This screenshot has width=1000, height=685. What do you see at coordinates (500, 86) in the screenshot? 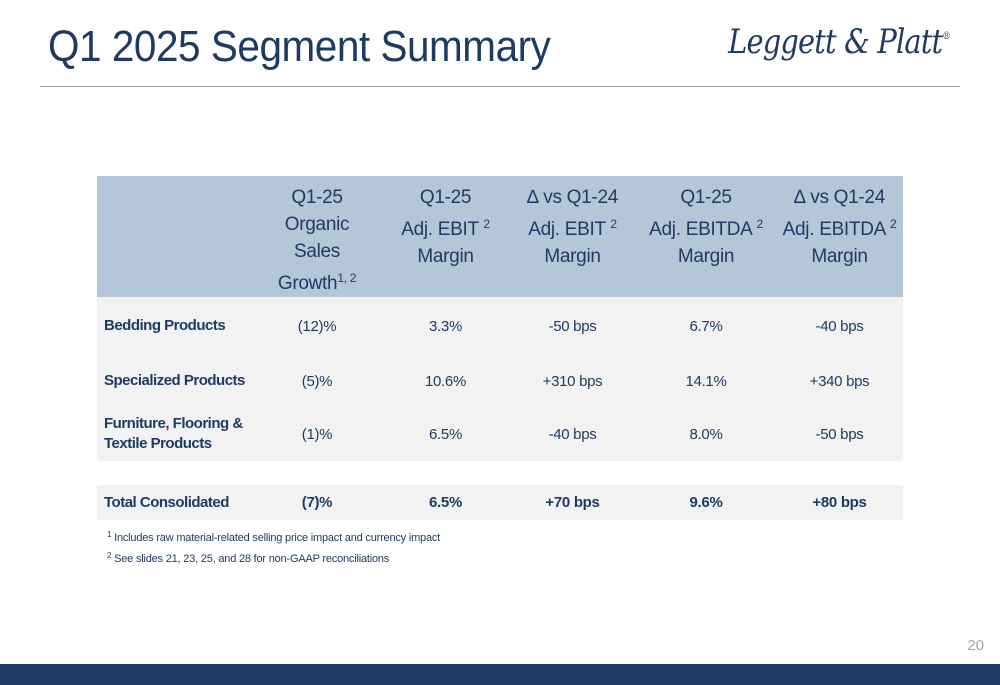
I see `title-divider` at bounding box center [500, 86].